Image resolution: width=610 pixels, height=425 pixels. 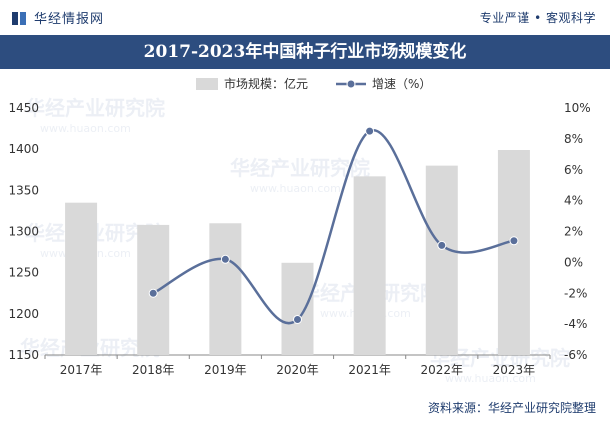 I want to click on y-left-tick-label: 1150, so click(x=23, y=355).